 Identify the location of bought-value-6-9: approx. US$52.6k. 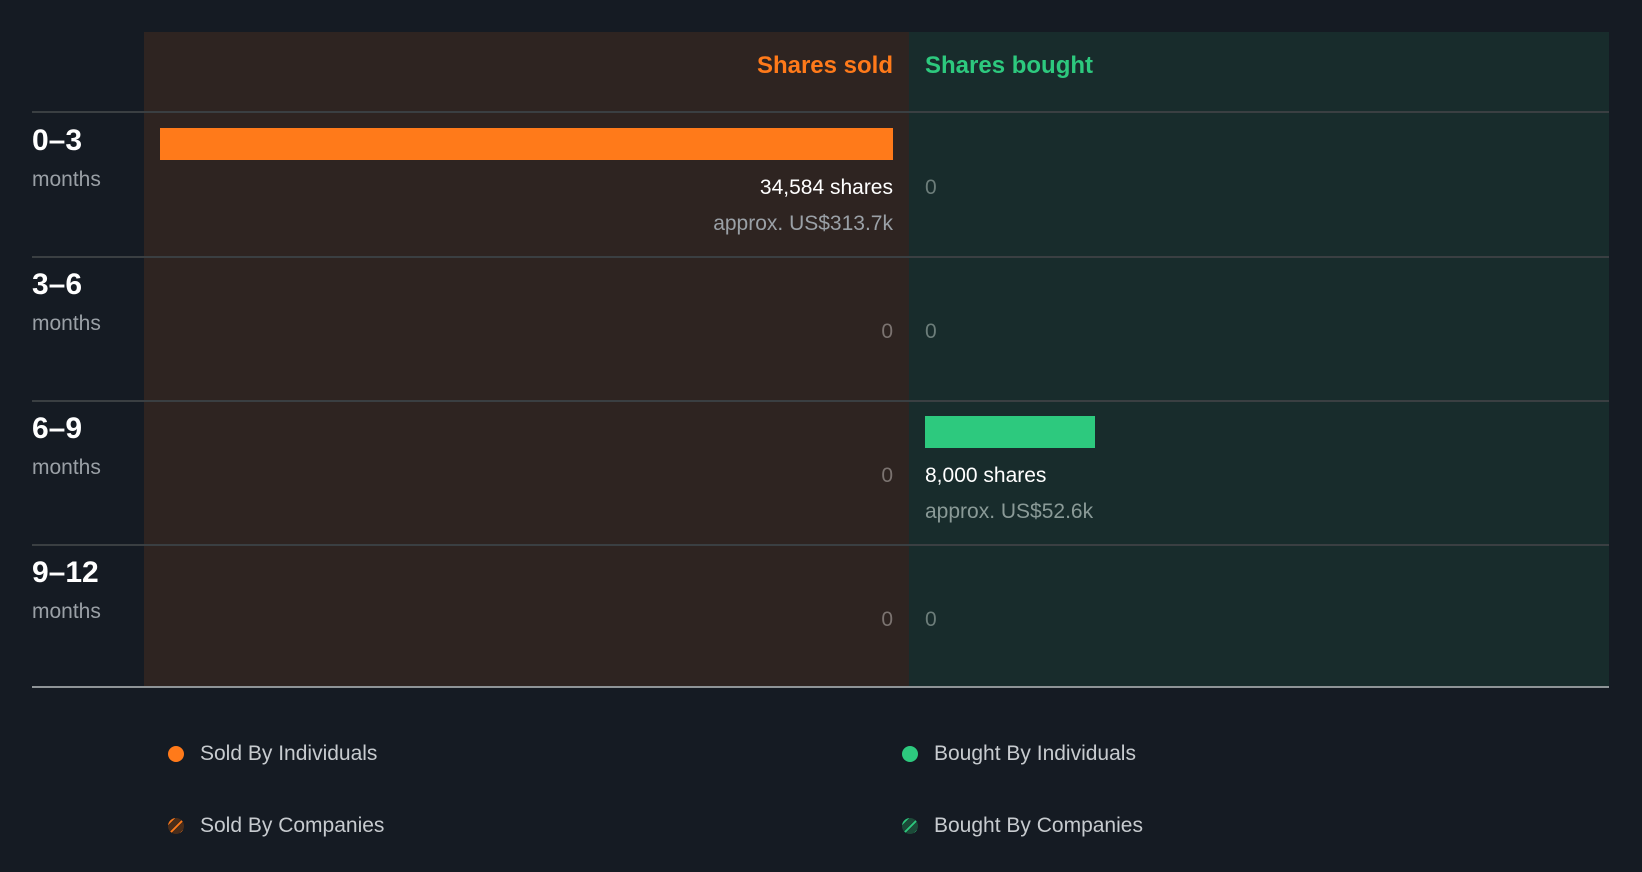
(1009, 511).